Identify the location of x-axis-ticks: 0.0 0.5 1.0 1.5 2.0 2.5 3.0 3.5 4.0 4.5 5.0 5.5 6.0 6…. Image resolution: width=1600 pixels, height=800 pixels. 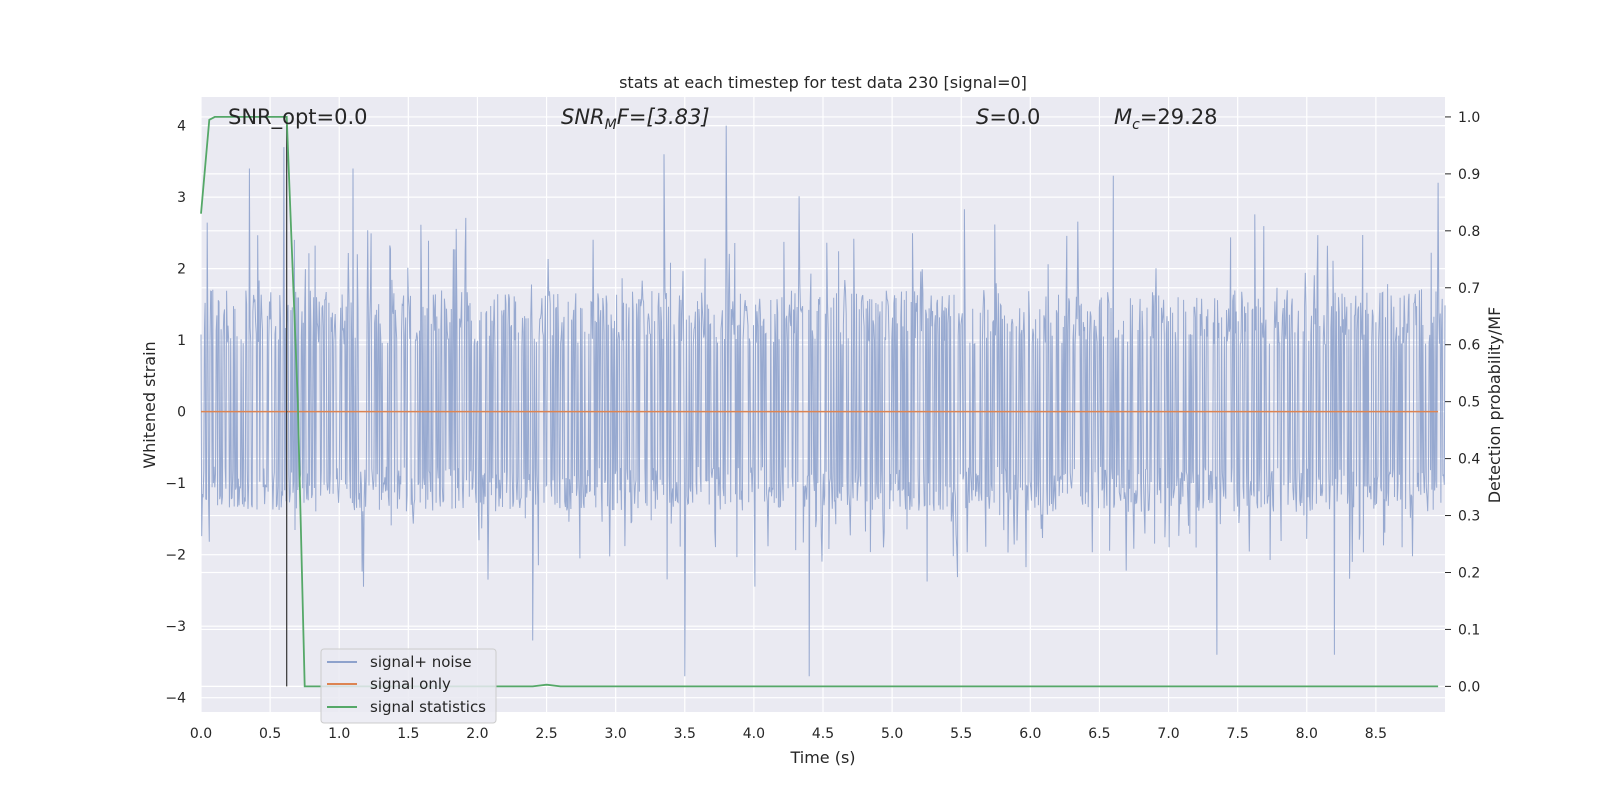
(788, 734).